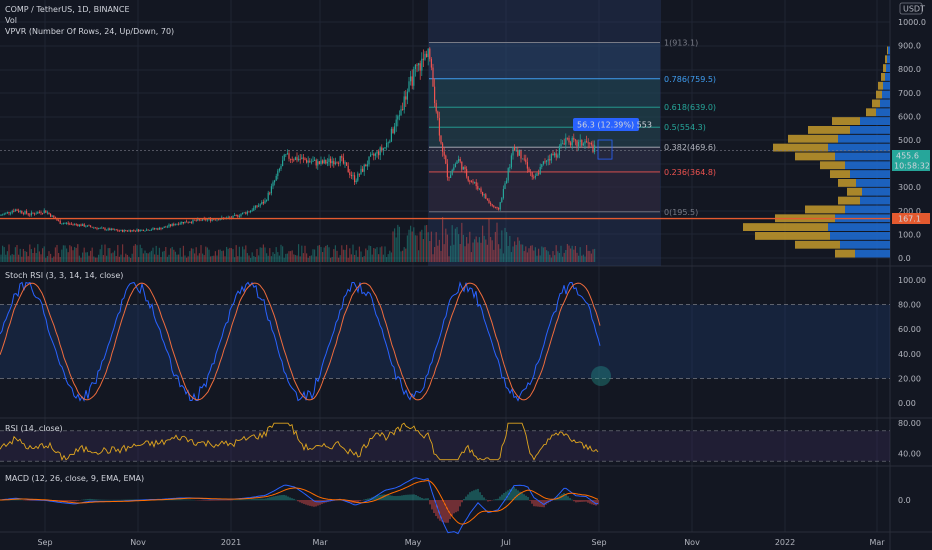 The height and width of the screenshot is (550, 932). What do you see at coordinates (605, 149) in the screenshot?
I see `measure-range` at bounding box center [605, 149].